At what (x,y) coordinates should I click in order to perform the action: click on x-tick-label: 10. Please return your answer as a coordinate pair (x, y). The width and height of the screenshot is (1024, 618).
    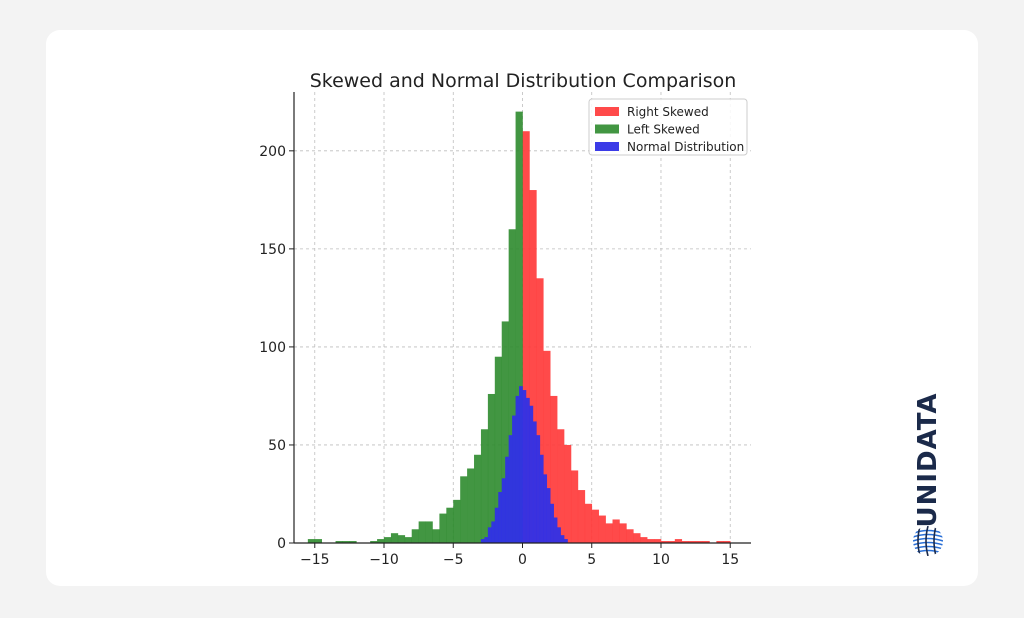
    Looking at the image, I should click on (661, 560).